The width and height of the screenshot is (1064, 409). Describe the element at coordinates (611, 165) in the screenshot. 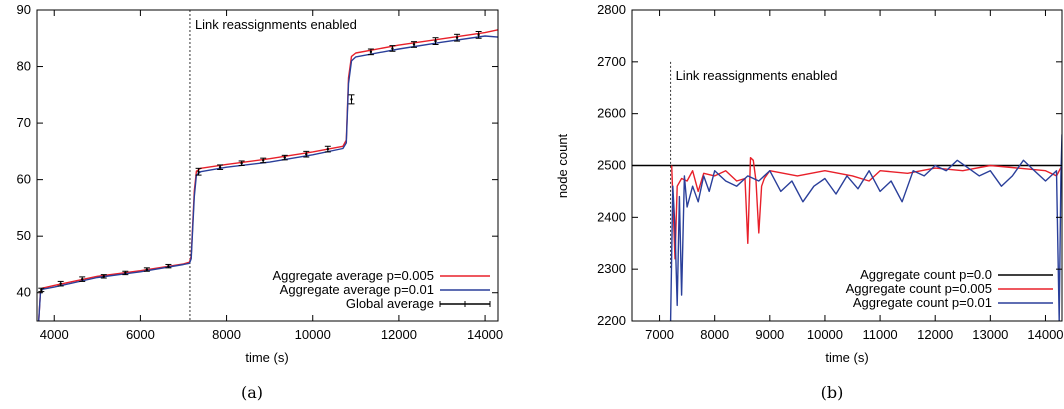

I see `y-tick-label: 2500` at that location.